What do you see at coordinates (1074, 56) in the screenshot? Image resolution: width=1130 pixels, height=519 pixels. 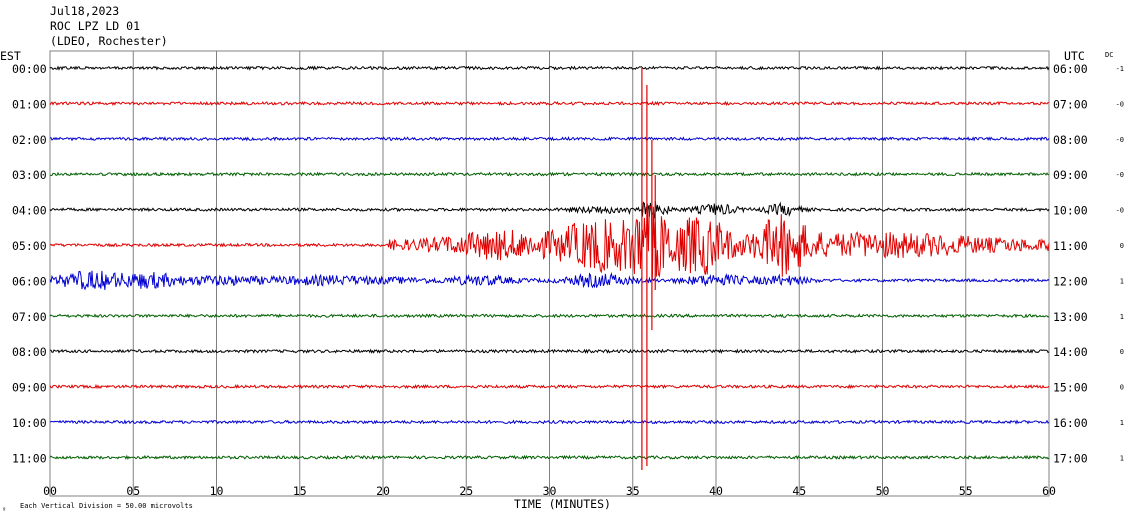 I see `utc-axis-title: UTC` at bounding box center [1074, 56].